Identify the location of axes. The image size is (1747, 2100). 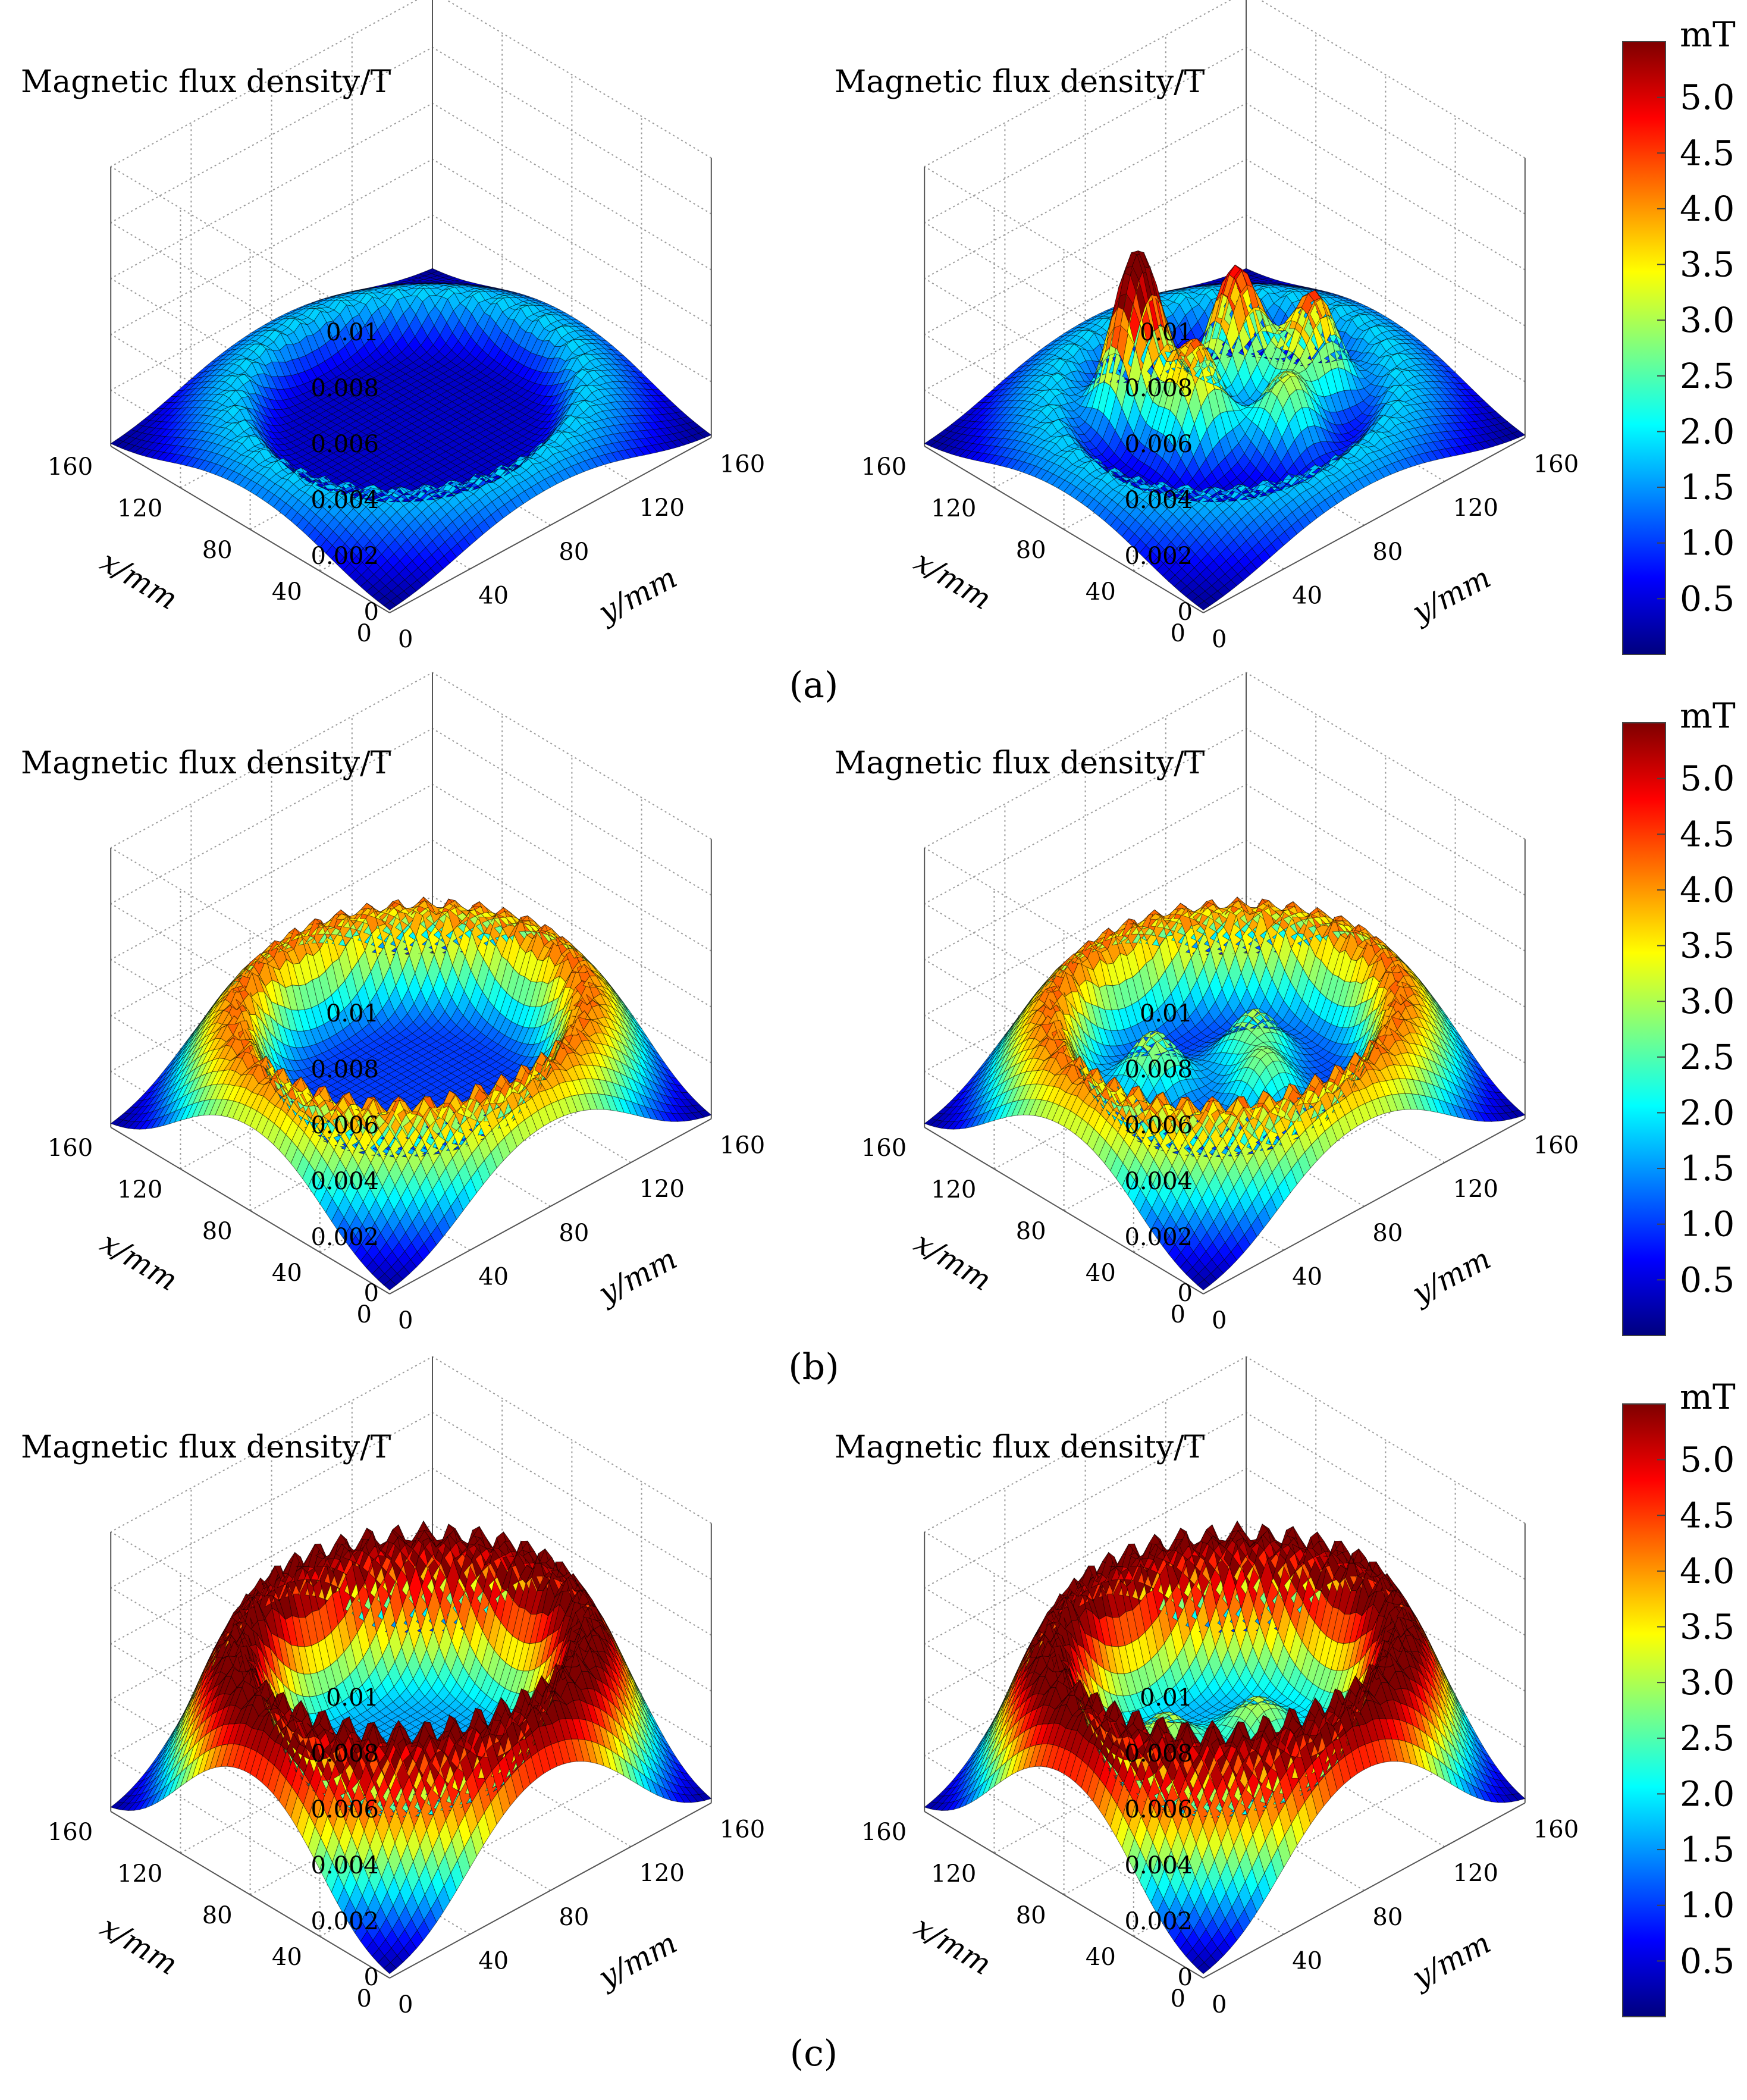
(411, 306).